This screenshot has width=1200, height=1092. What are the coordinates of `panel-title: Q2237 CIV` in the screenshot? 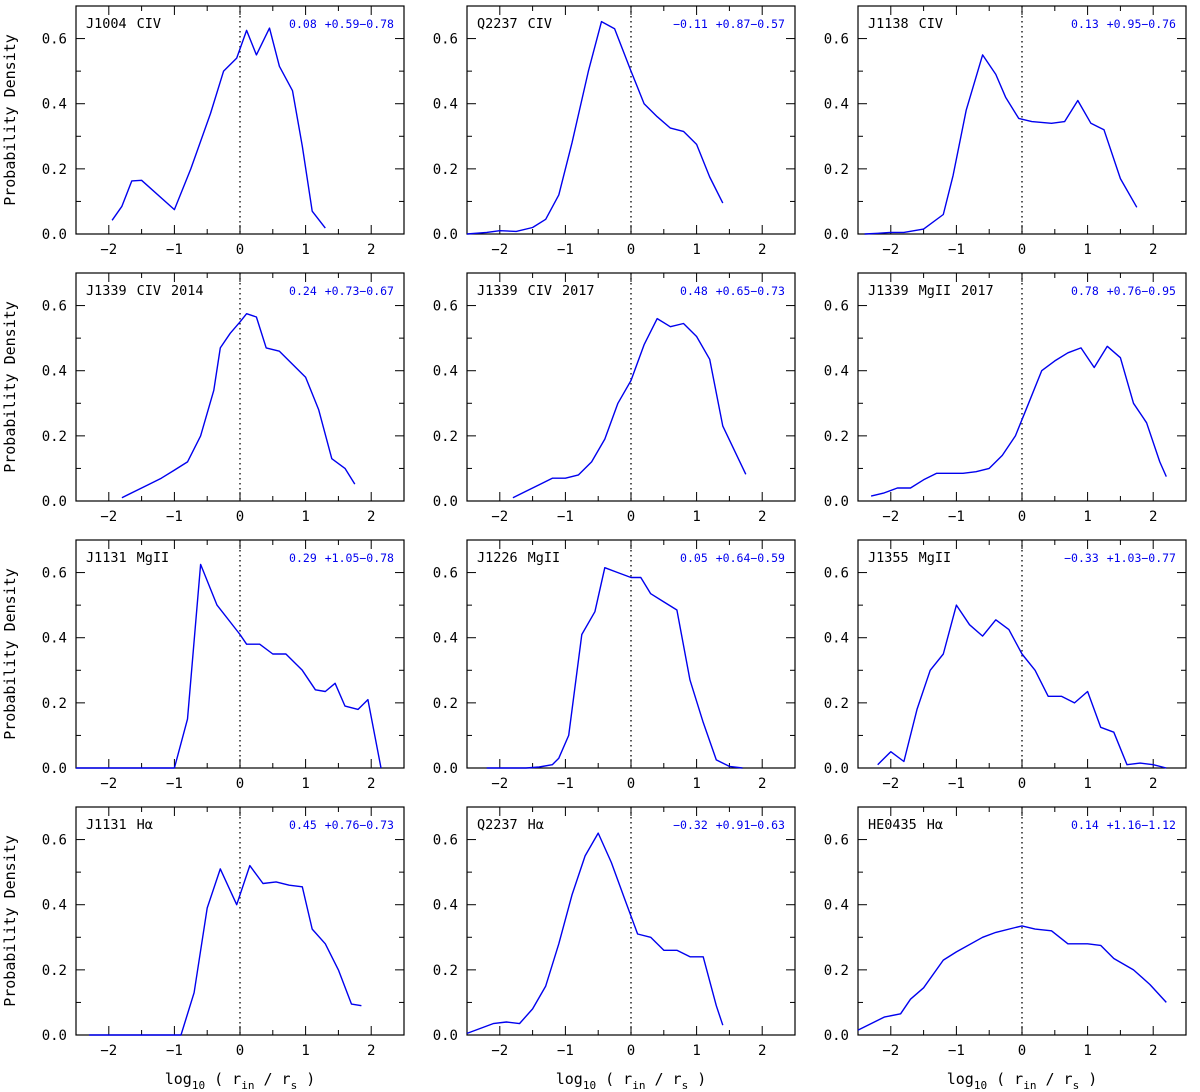 It's located at (514, 24).